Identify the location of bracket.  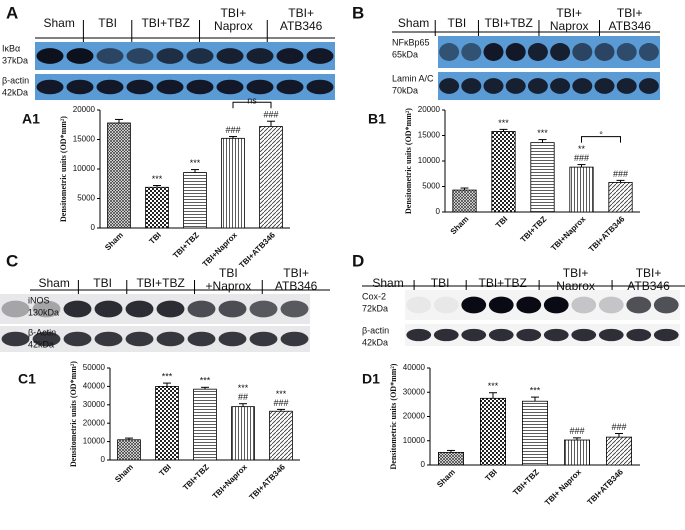
(252, 105).